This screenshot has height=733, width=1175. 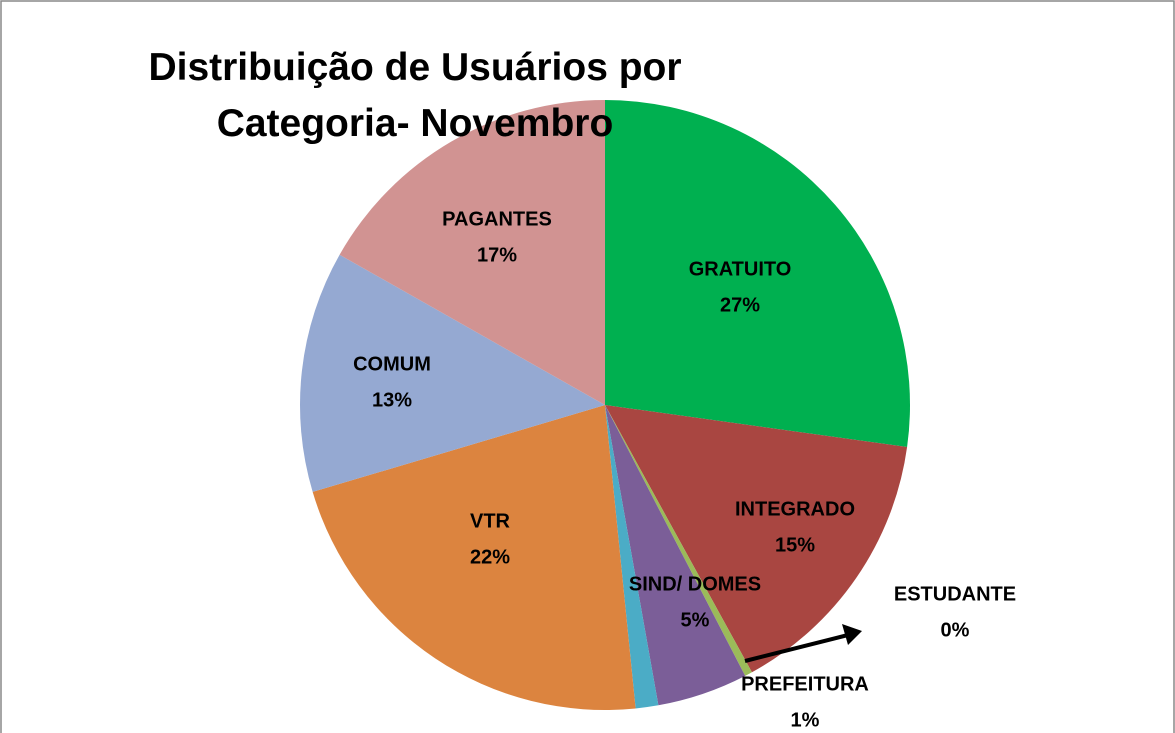 I want to click on slice-value-label: 27%, so click(x=740, y=305).